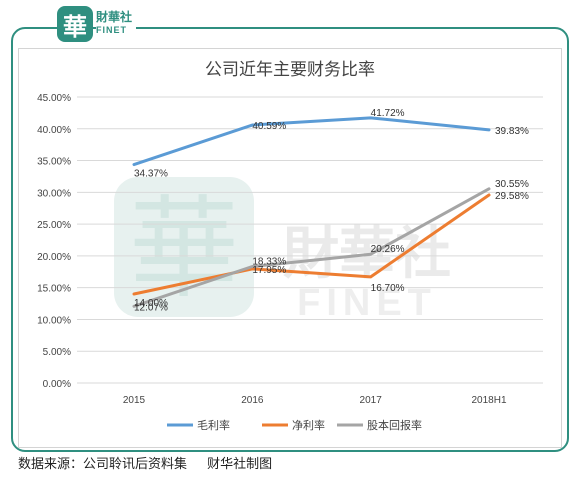 The image size is (579, 486). What do you see at coordinates (290, 69) in the screenshot?
I see `chart-title: 公司近年主要财务比率` at bounding box center [290, 69].